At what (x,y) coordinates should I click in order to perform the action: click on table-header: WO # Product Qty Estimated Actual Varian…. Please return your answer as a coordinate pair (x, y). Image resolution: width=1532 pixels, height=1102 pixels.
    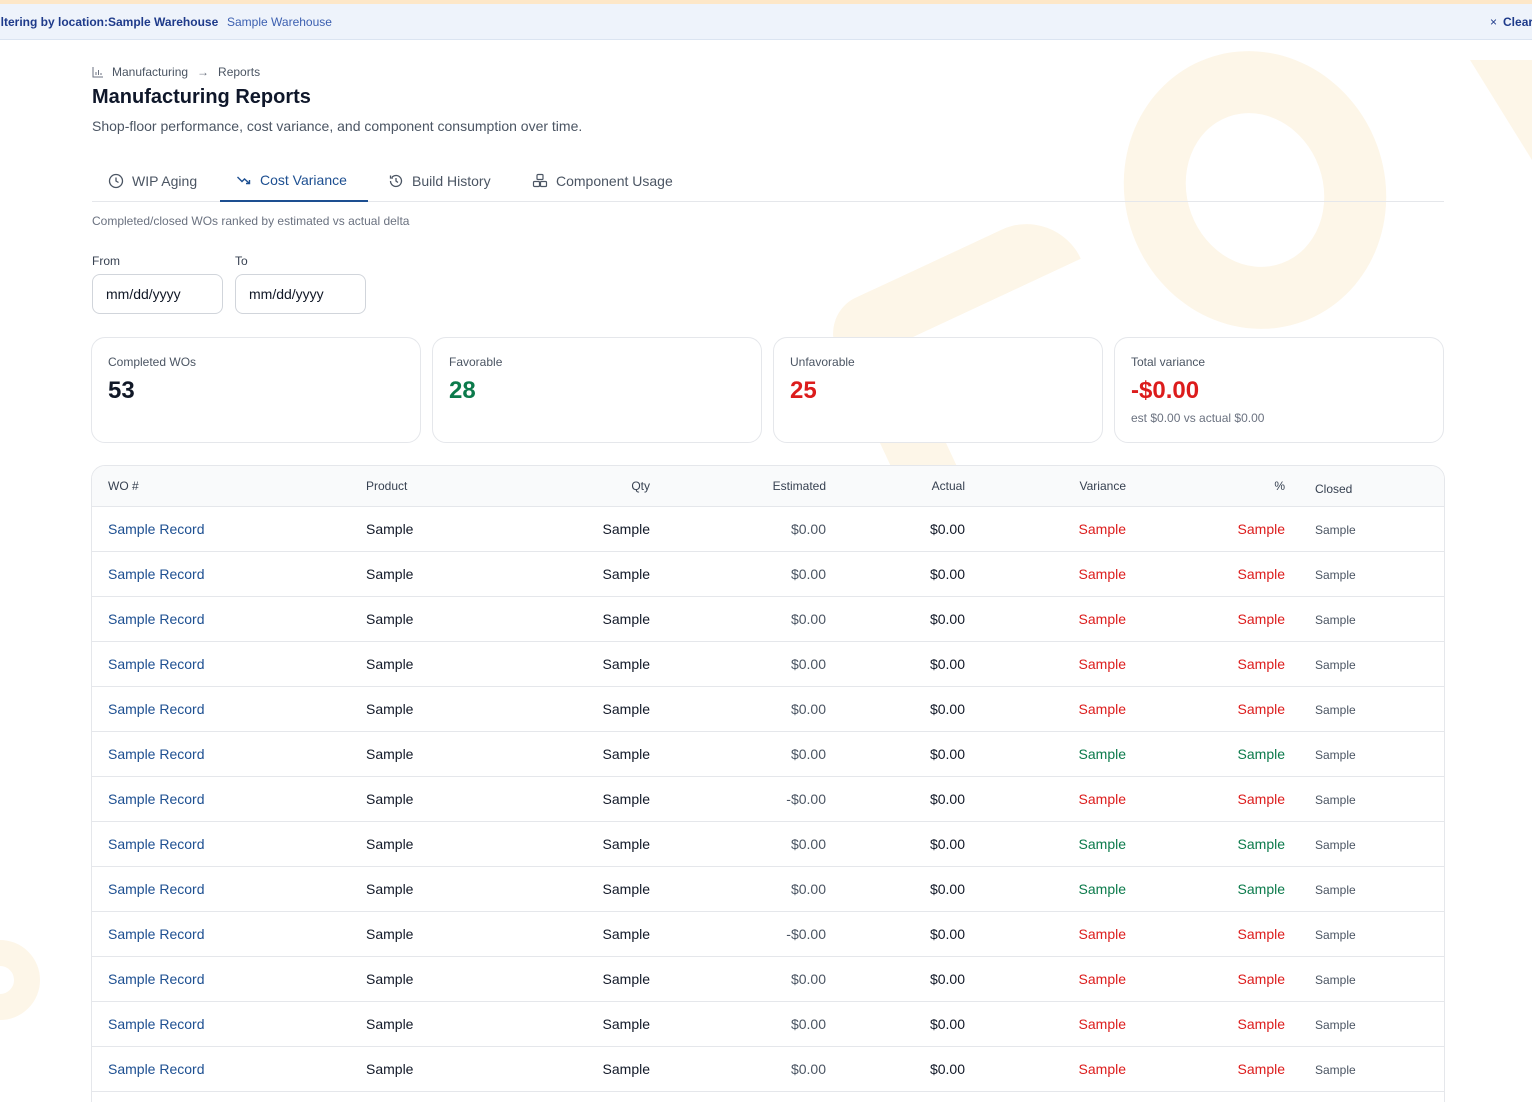
    Looking at the image, I should click on (768, 486).